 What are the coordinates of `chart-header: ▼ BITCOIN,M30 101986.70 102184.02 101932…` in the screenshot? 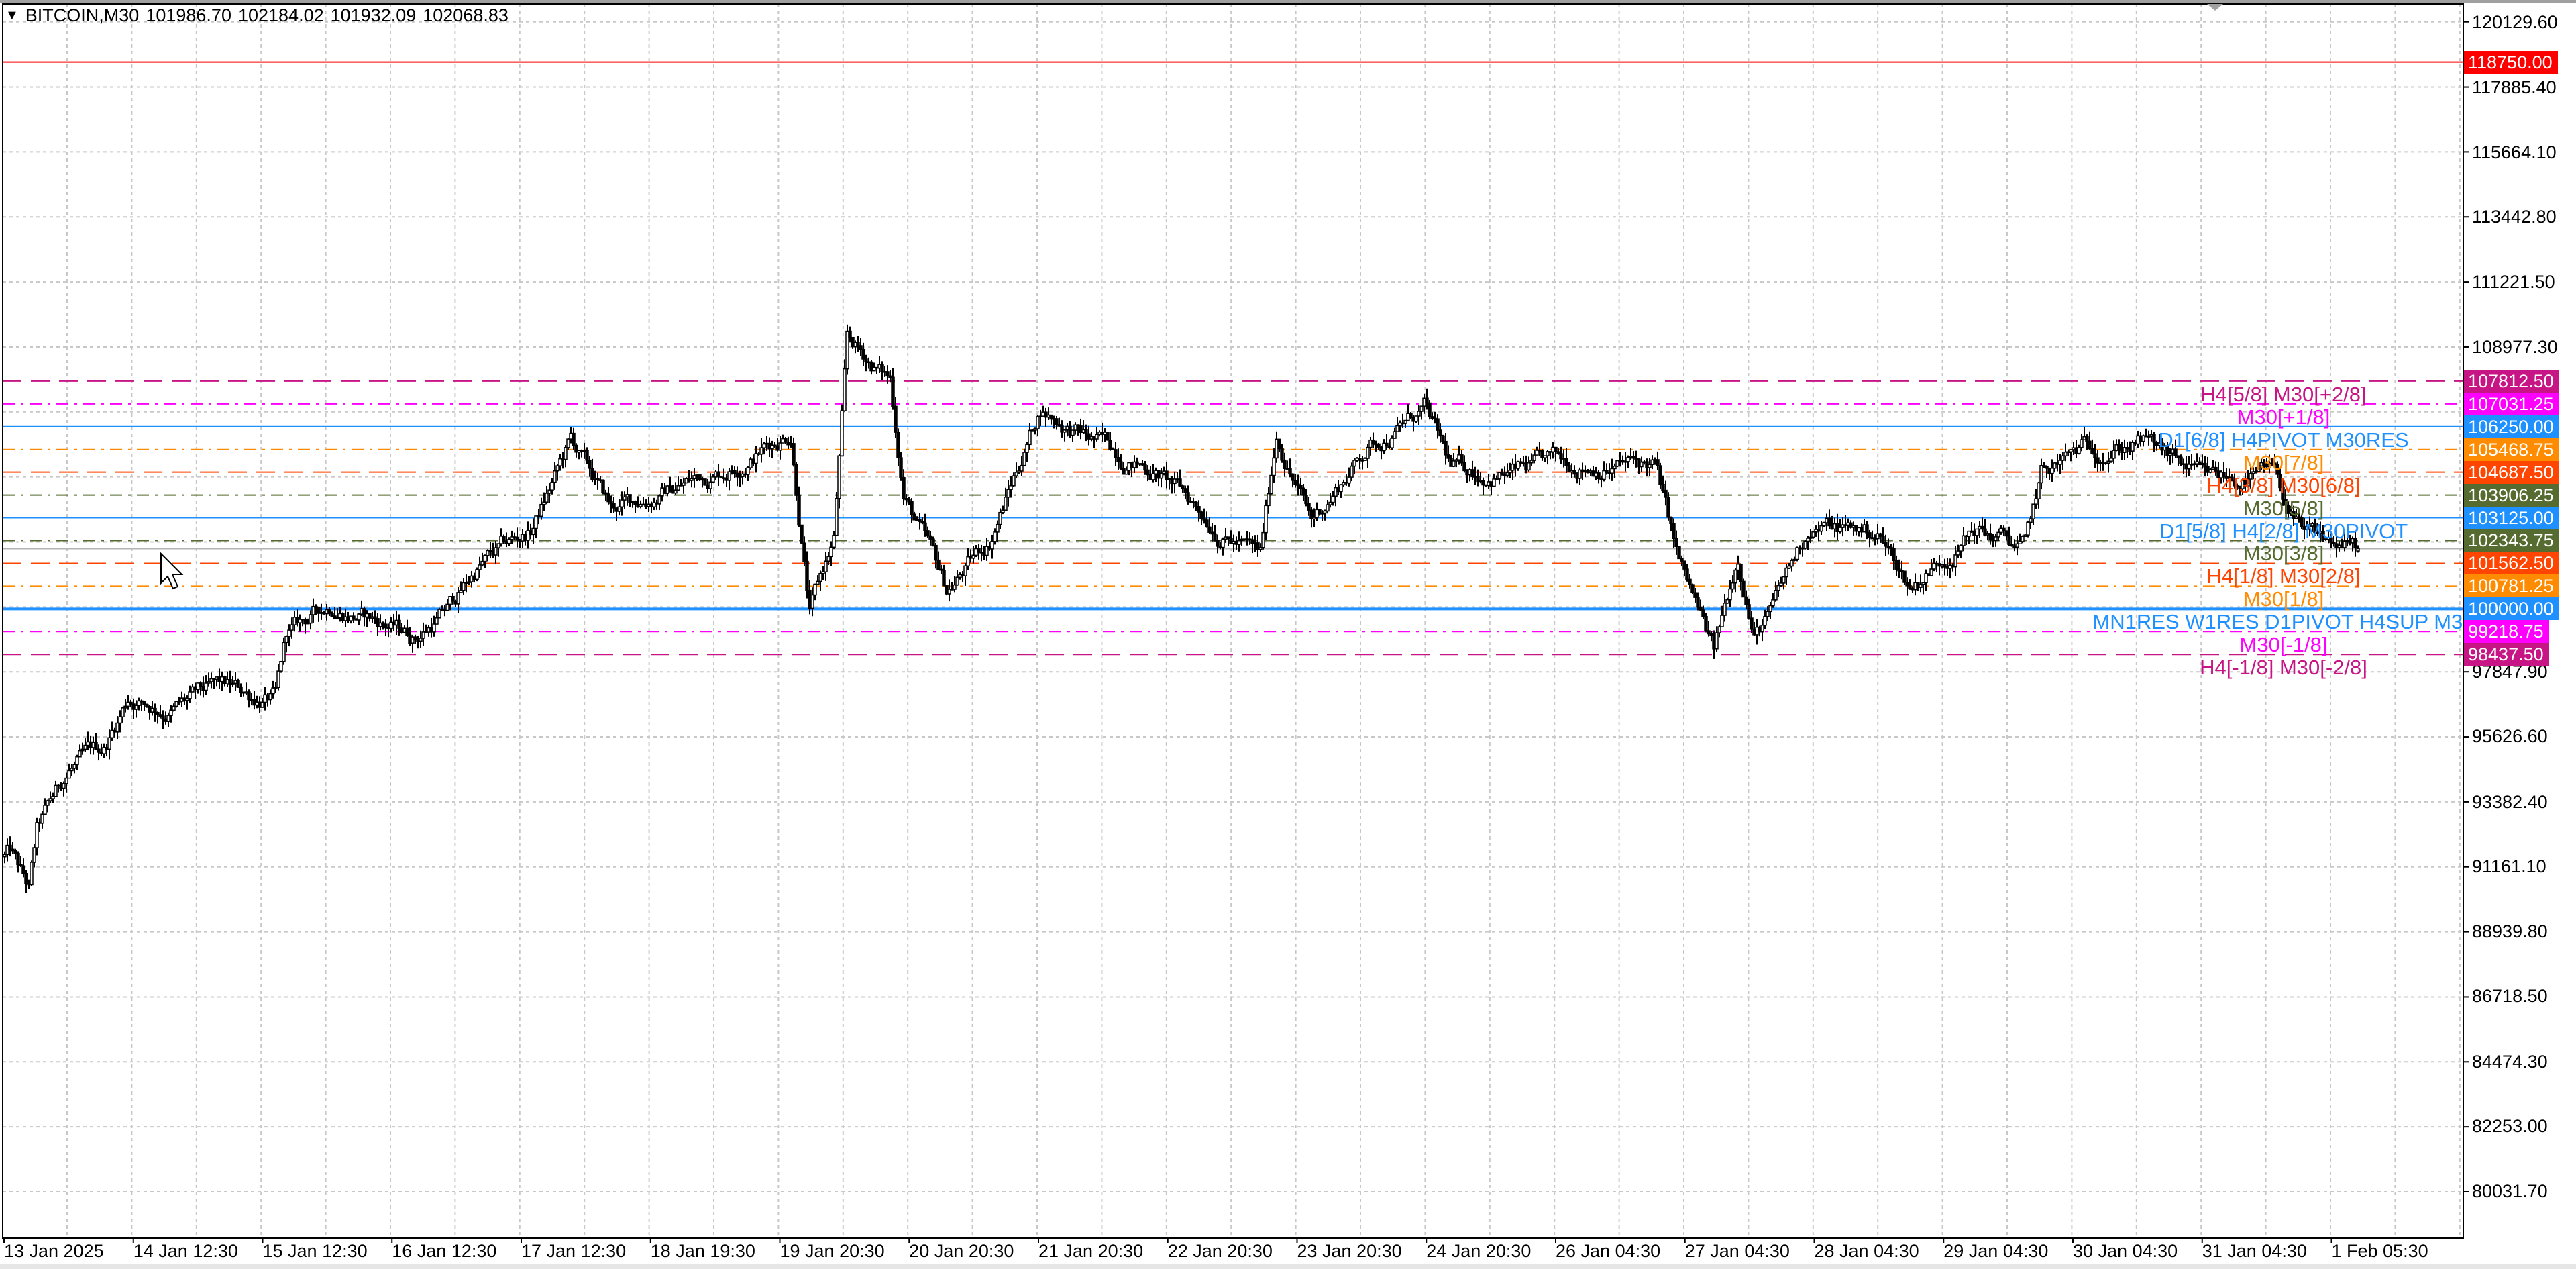 It's located at (256, 15).